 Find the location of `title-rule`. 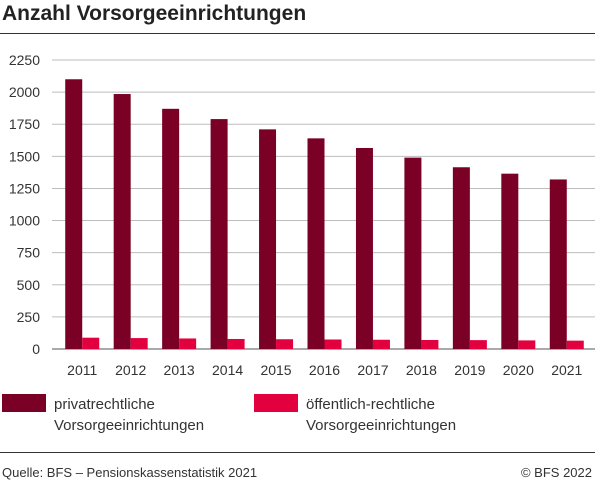

title-rule is located at coordinates (297, 33).